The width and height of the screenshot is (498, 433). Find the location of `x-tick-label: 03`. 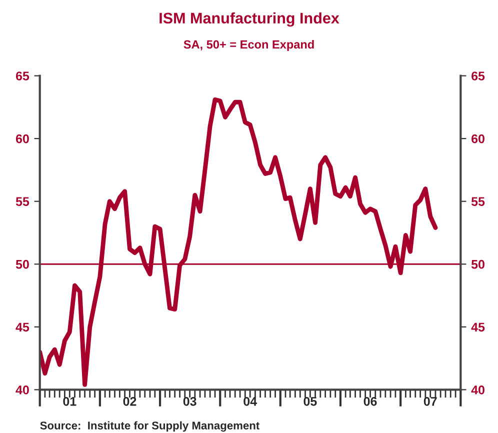

x-tick-label: 03 is located at coordinates (189, 401).